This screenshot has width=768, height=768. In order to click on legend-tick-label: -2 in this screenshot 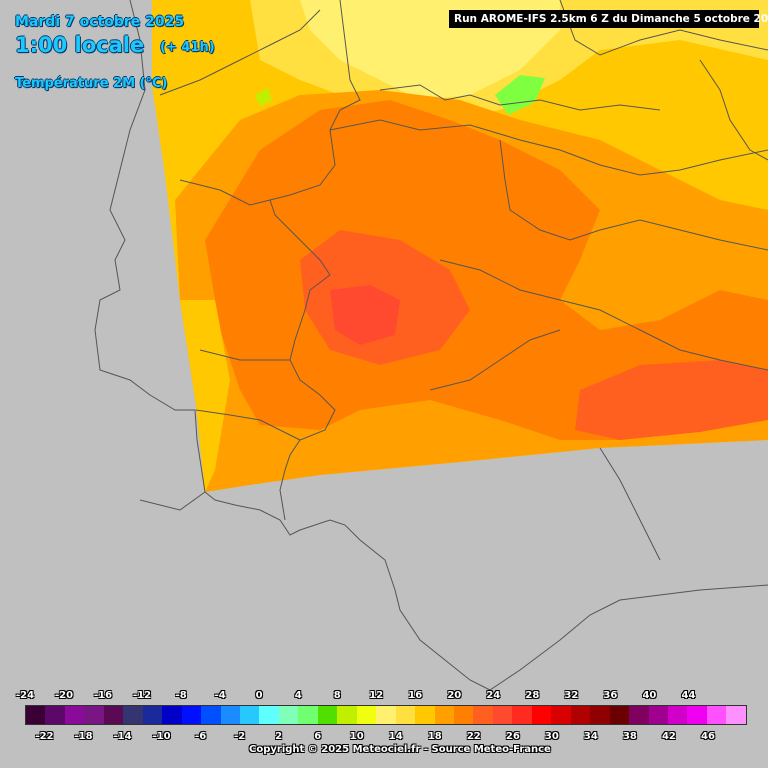, I will do `click(240, 736)`.